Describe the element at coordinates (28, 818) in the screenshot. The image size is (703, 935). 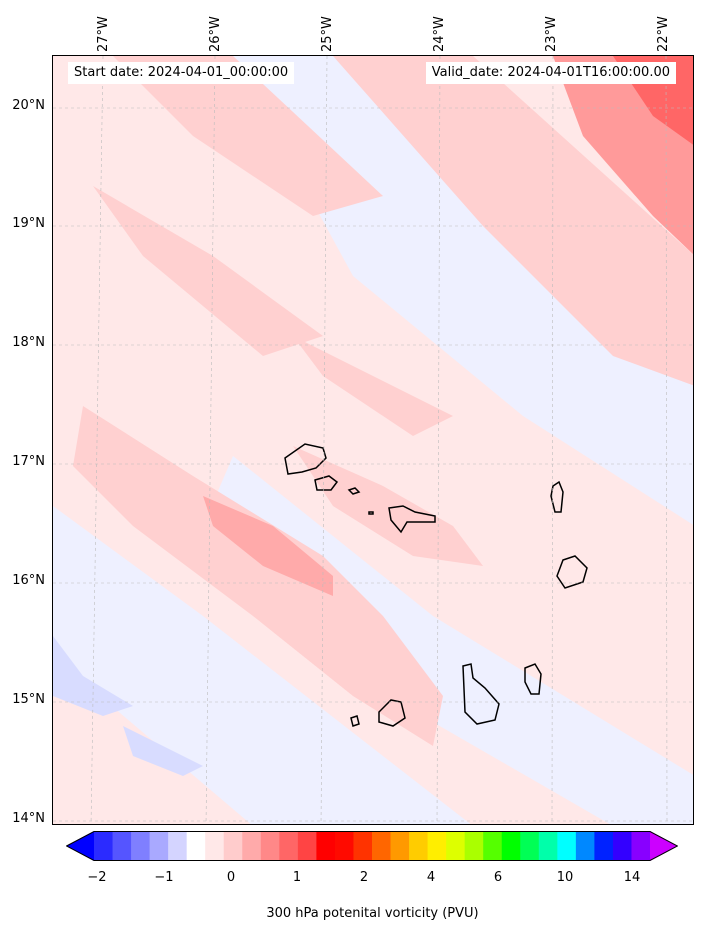
I see `latitude-label: 14°N` at that location.